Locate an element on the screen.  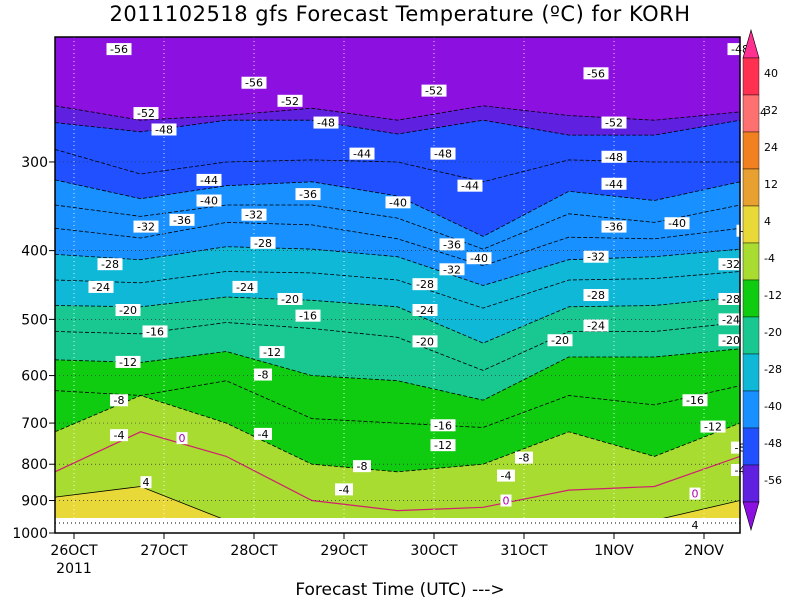
colorbar-bottom-arrow is located at coordinates (751, 516).